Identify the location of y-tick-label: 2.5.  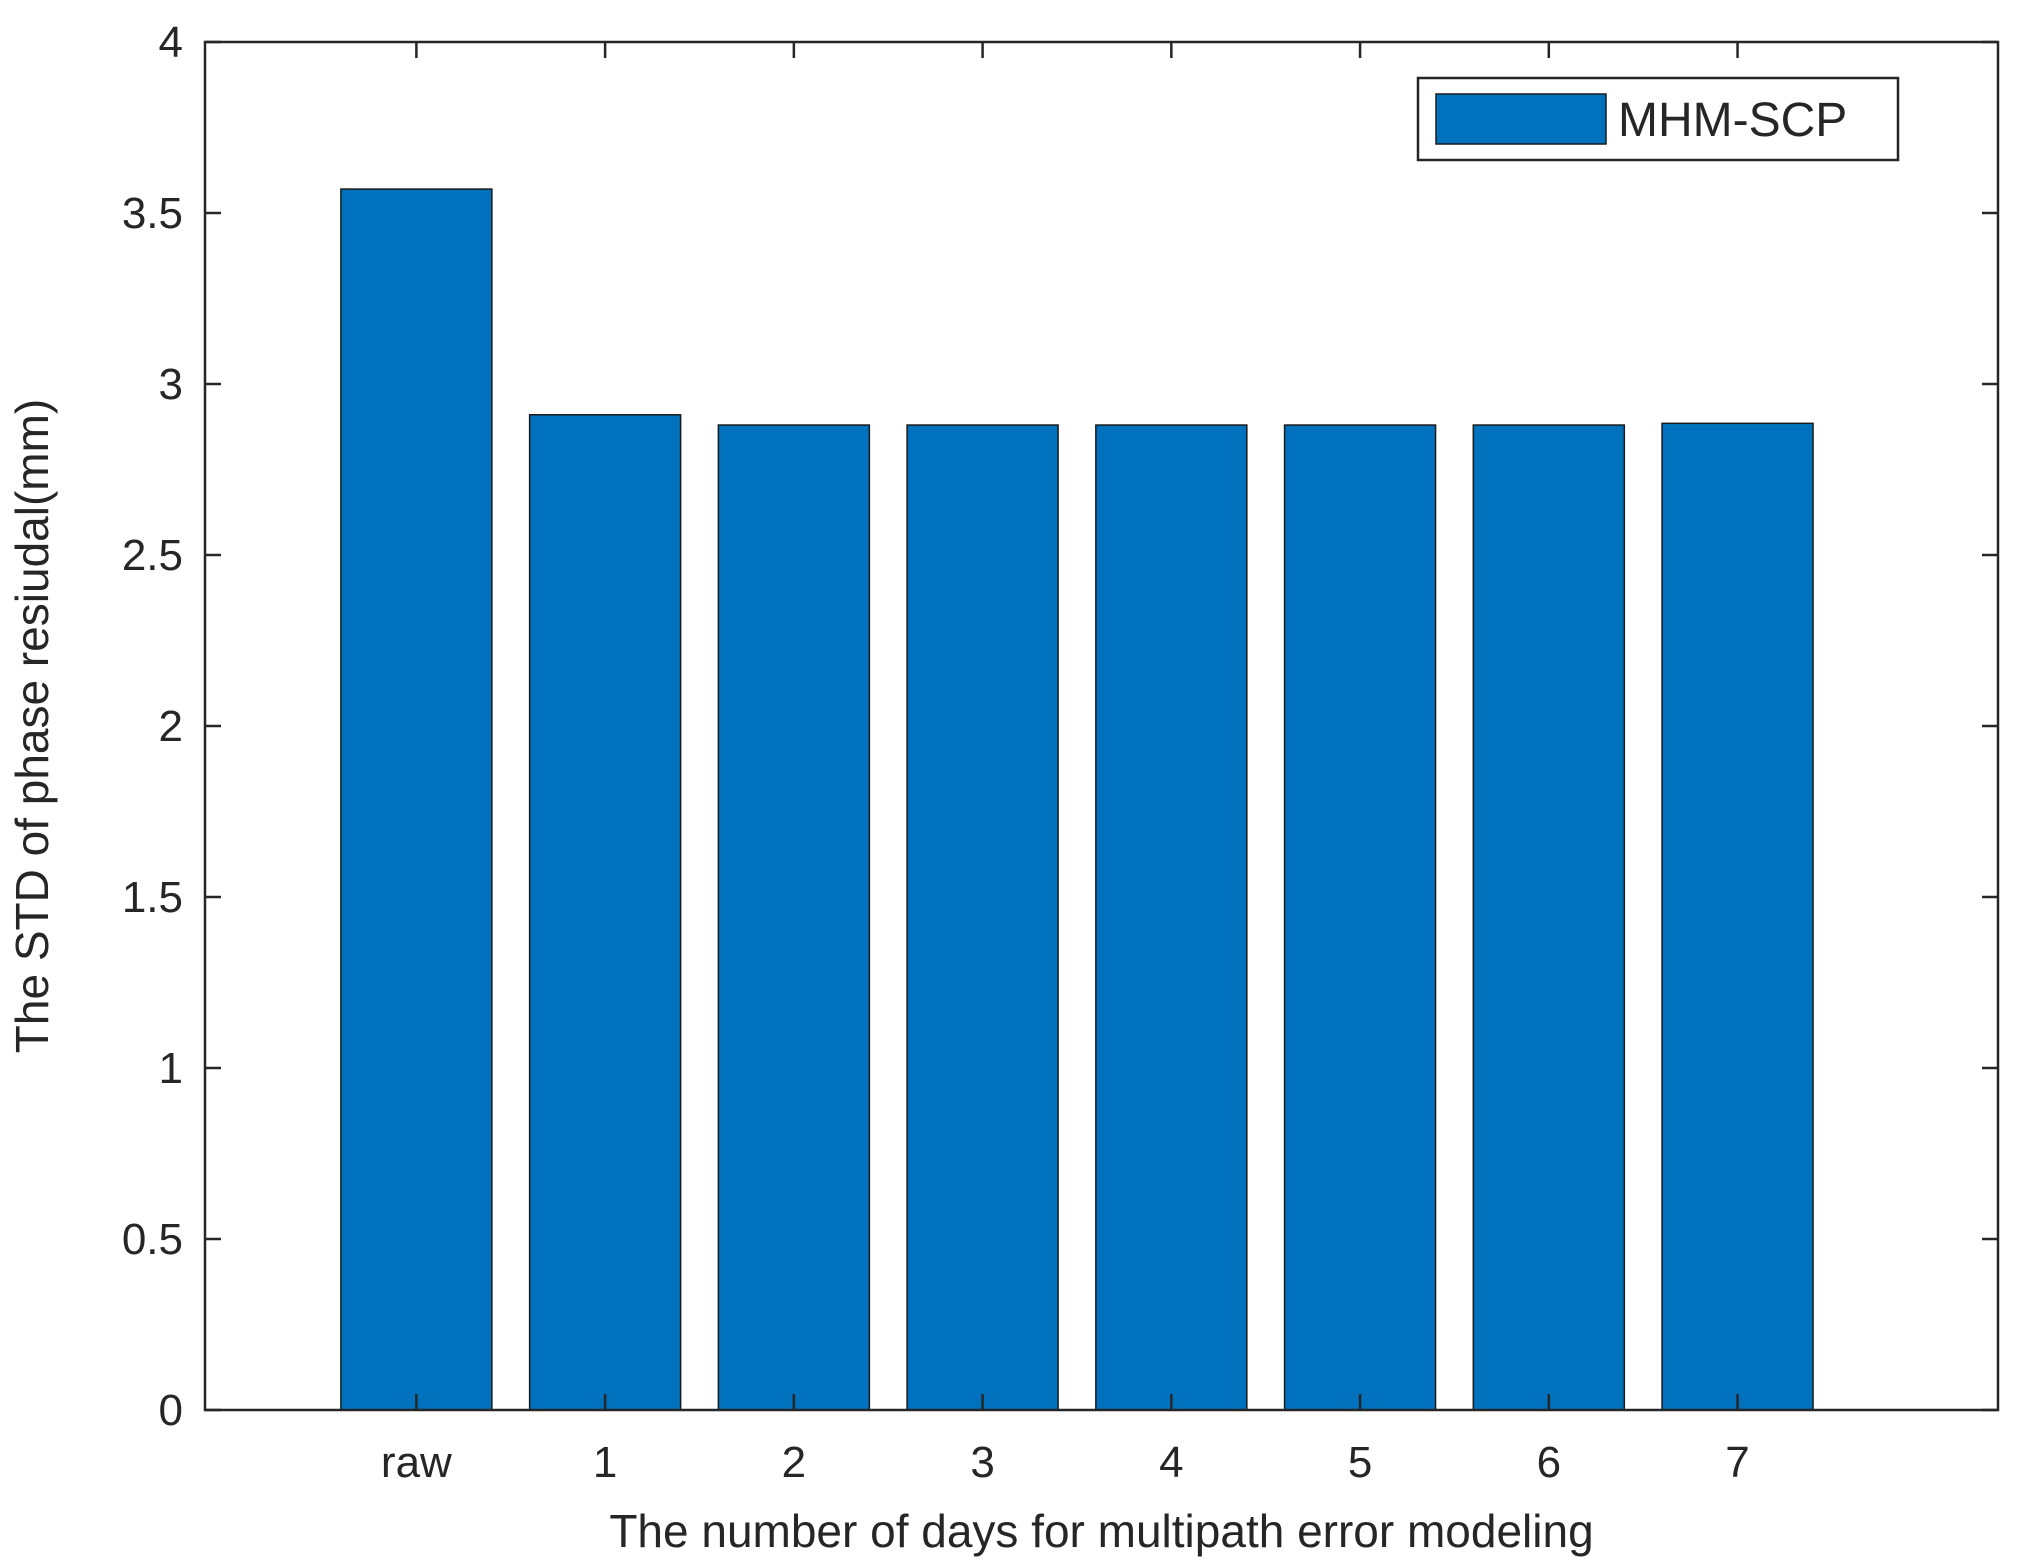
(152, 555).